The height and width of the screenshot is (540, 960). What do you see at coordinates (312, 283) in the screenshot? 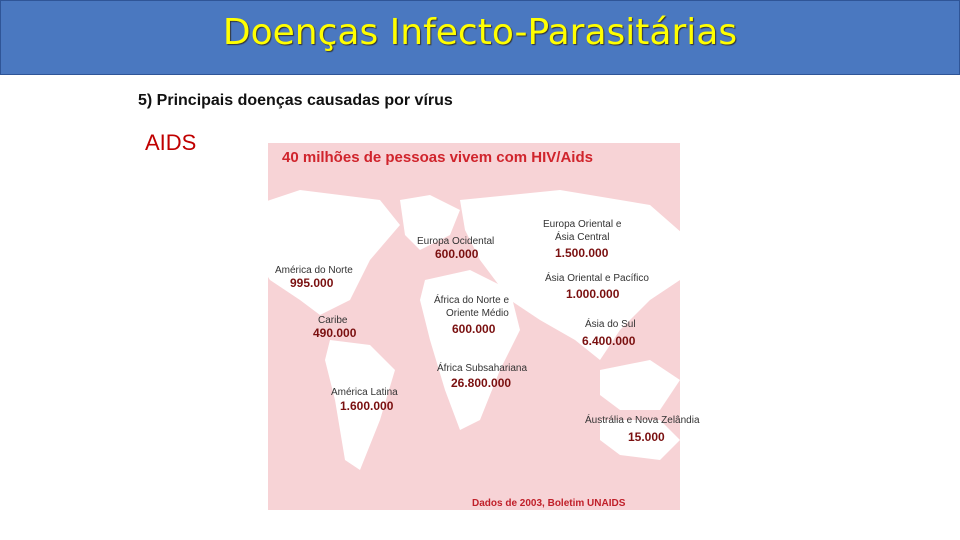
I see `region-value: 995.000` at bounding box center [312, 283].